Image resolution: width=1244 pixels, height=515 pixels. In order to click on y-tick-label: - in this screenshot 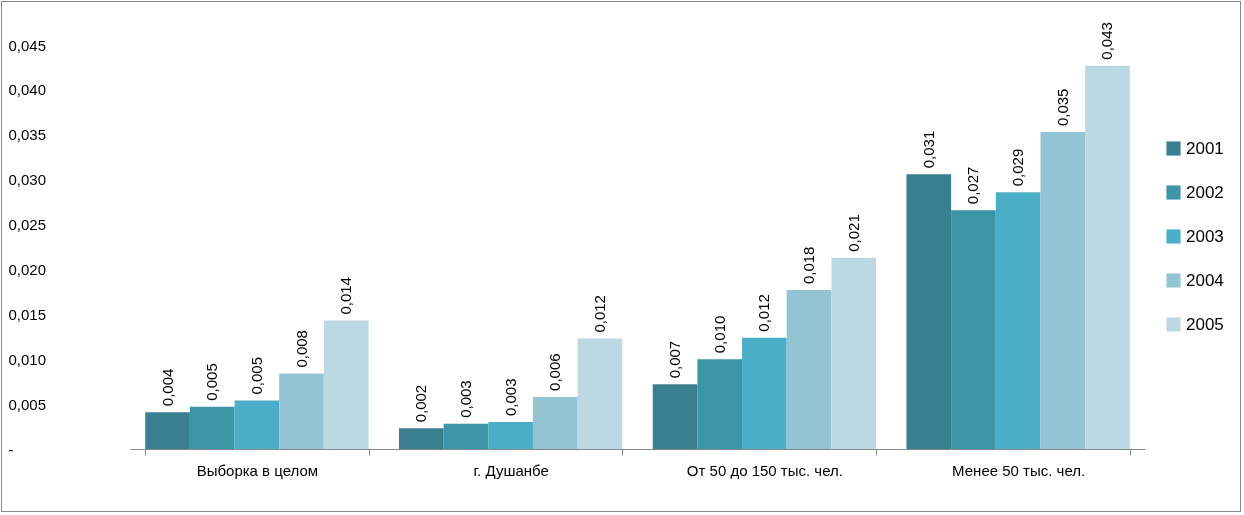, I will do `click(11, 449)`.